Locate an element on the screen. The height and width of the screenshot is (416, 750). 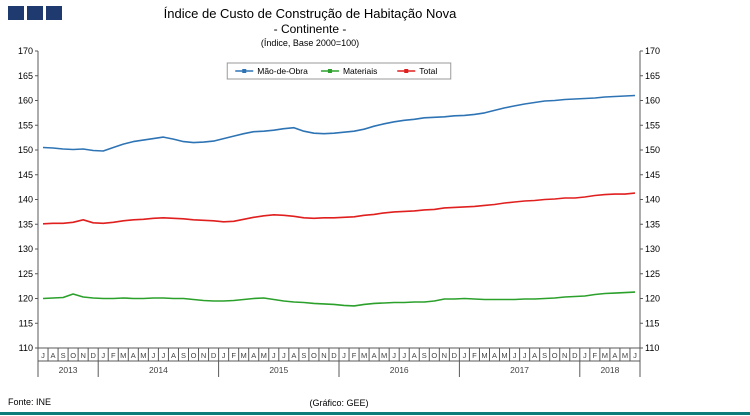
y-axis-label-left: 170 is located at coordinates (25, 51).